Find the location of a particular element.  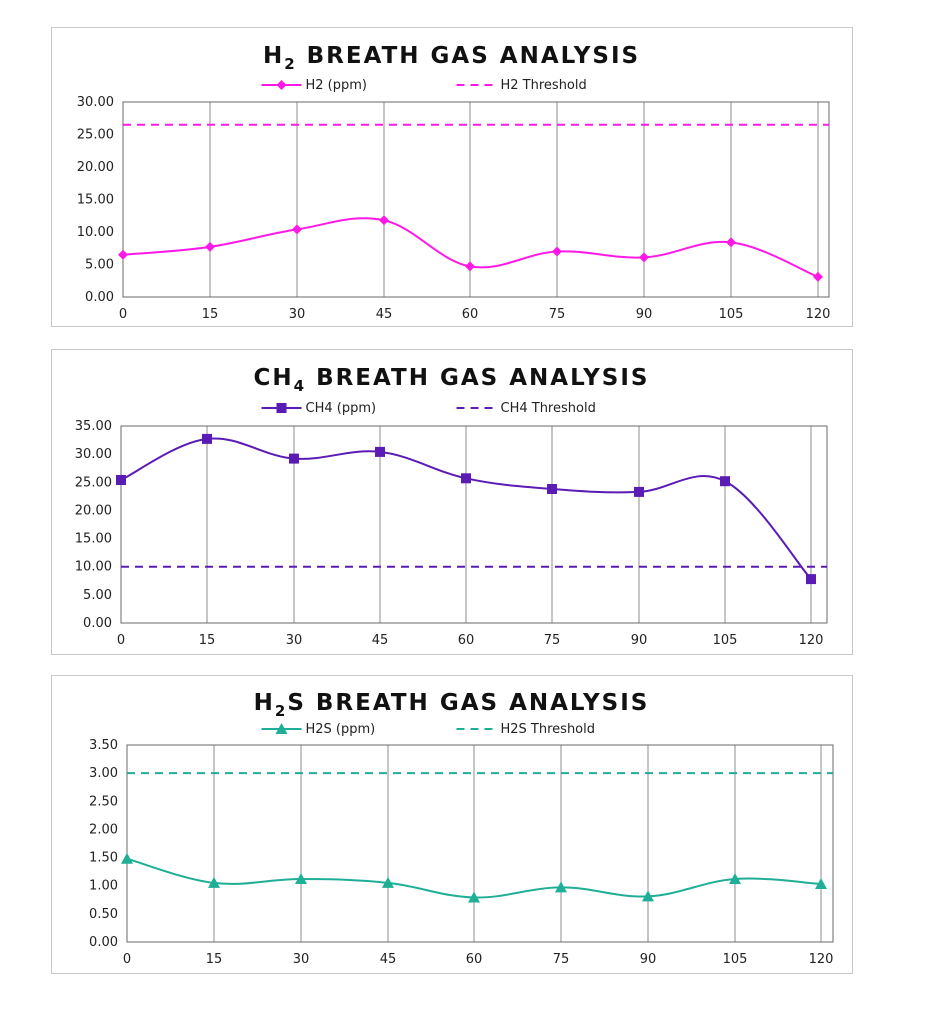

legend-label-series: H2 (ppm) is located at coordinates (337, 85).